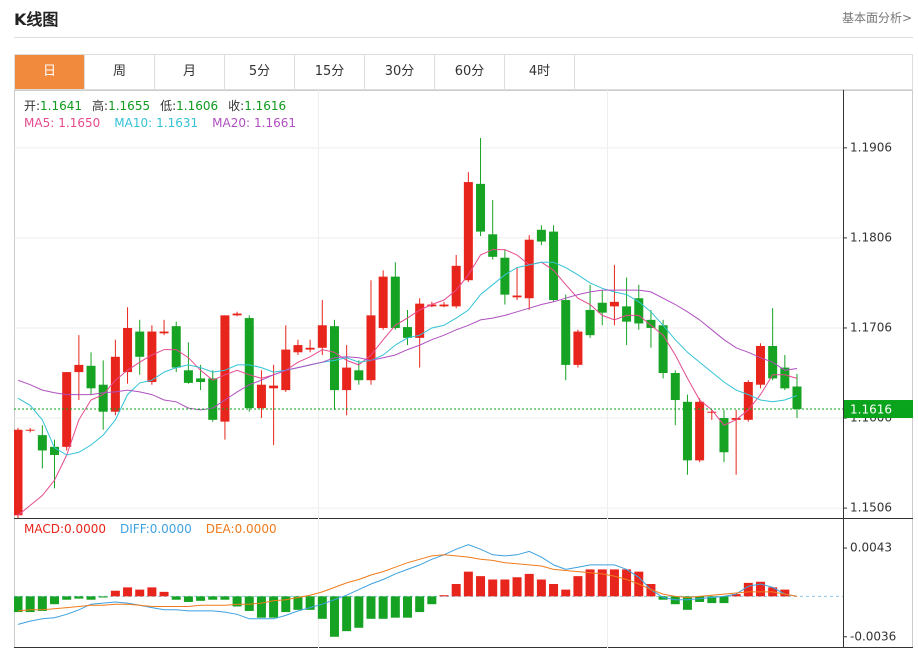 This screenshot has width=918, height=651. What do you see at coordinates (50, 72) in the screenshot?
I see `tab: 日` at bounding box center [50, 72].